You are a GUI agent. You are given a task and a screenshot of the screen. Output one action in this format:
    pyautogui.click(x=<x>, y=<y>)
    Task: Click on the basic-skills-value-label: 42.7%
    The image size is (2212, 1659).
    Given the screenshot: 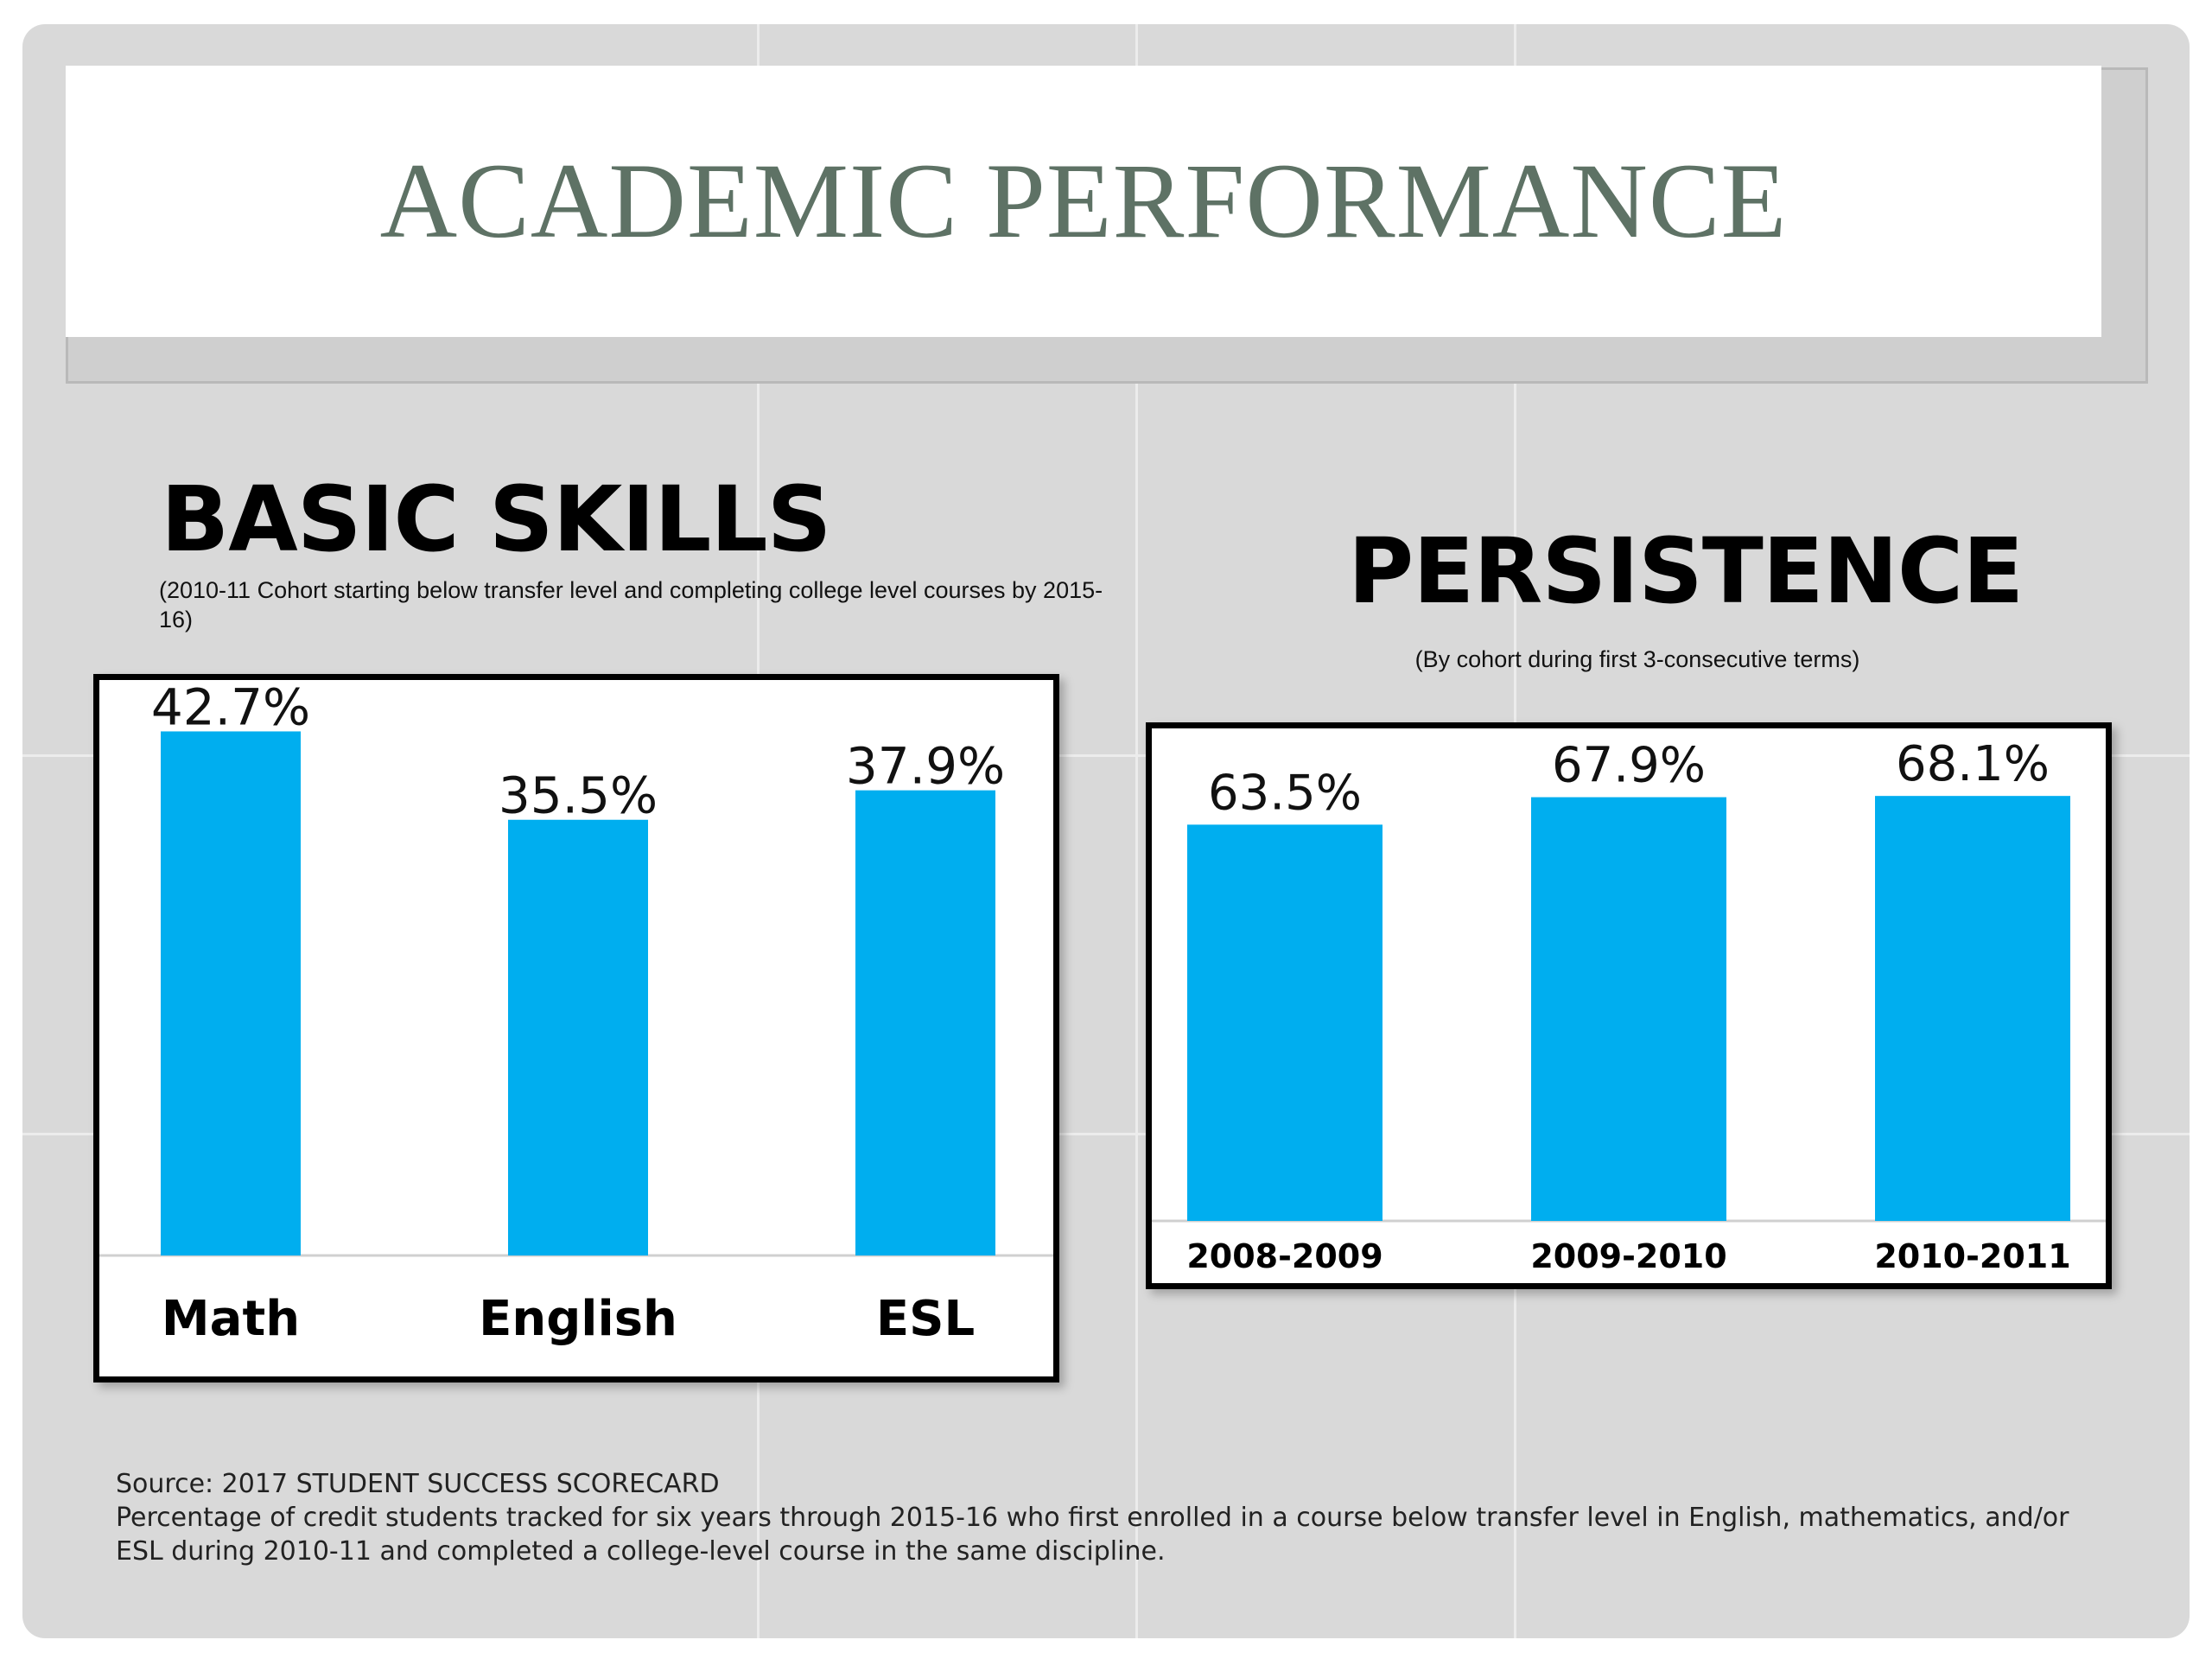 What is the action you would take?
    pyautogui.click(x=231, y=708)
    